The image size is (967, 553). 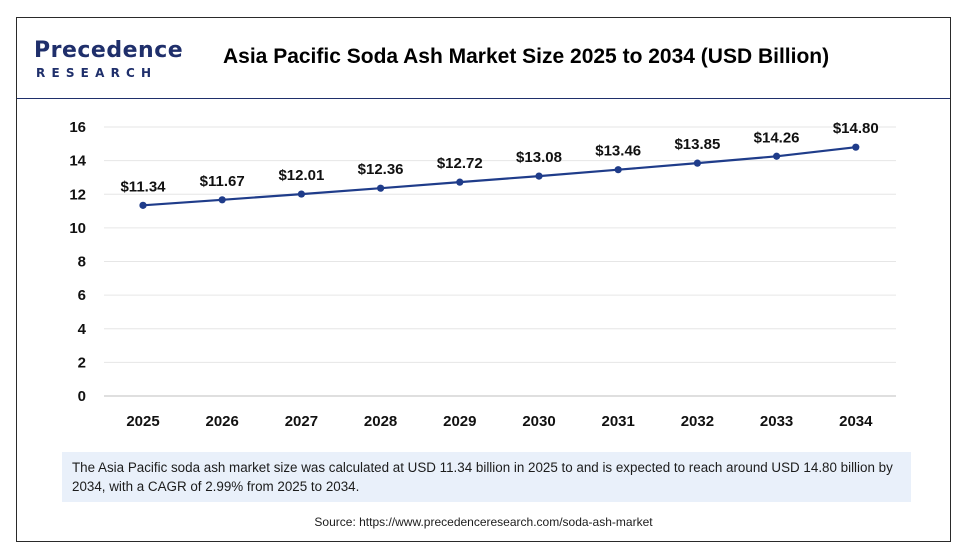 I want to click on y-tick-label: 14, so click(x=77, y=161).